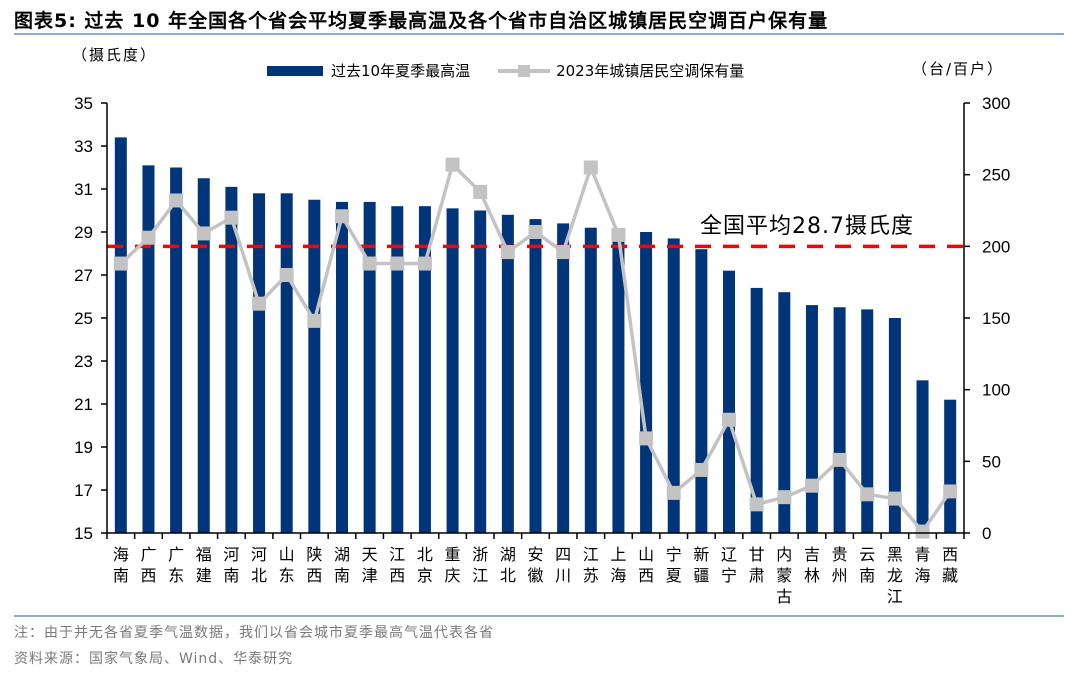  Describe the element at coordinates (618, 554) in the screenshot. I see `x-axis-label: 上` at that location.